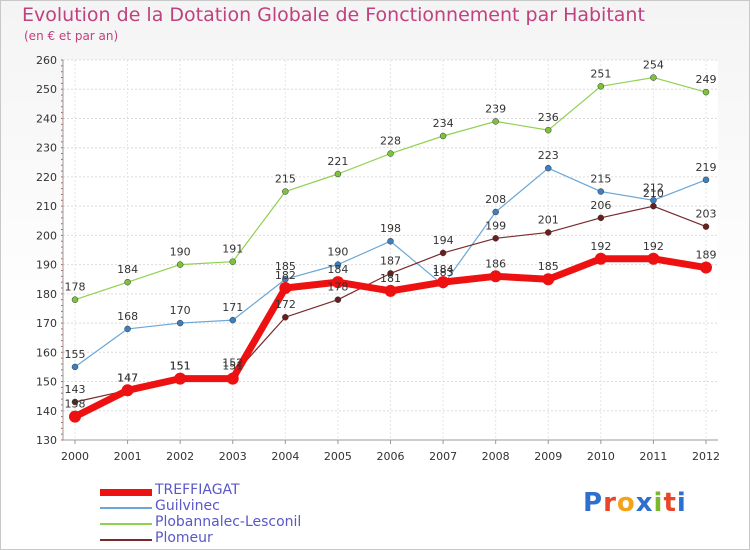 This screenshot has height=550, width=750. I want to click on logo-letter: t, so click(670, 503).